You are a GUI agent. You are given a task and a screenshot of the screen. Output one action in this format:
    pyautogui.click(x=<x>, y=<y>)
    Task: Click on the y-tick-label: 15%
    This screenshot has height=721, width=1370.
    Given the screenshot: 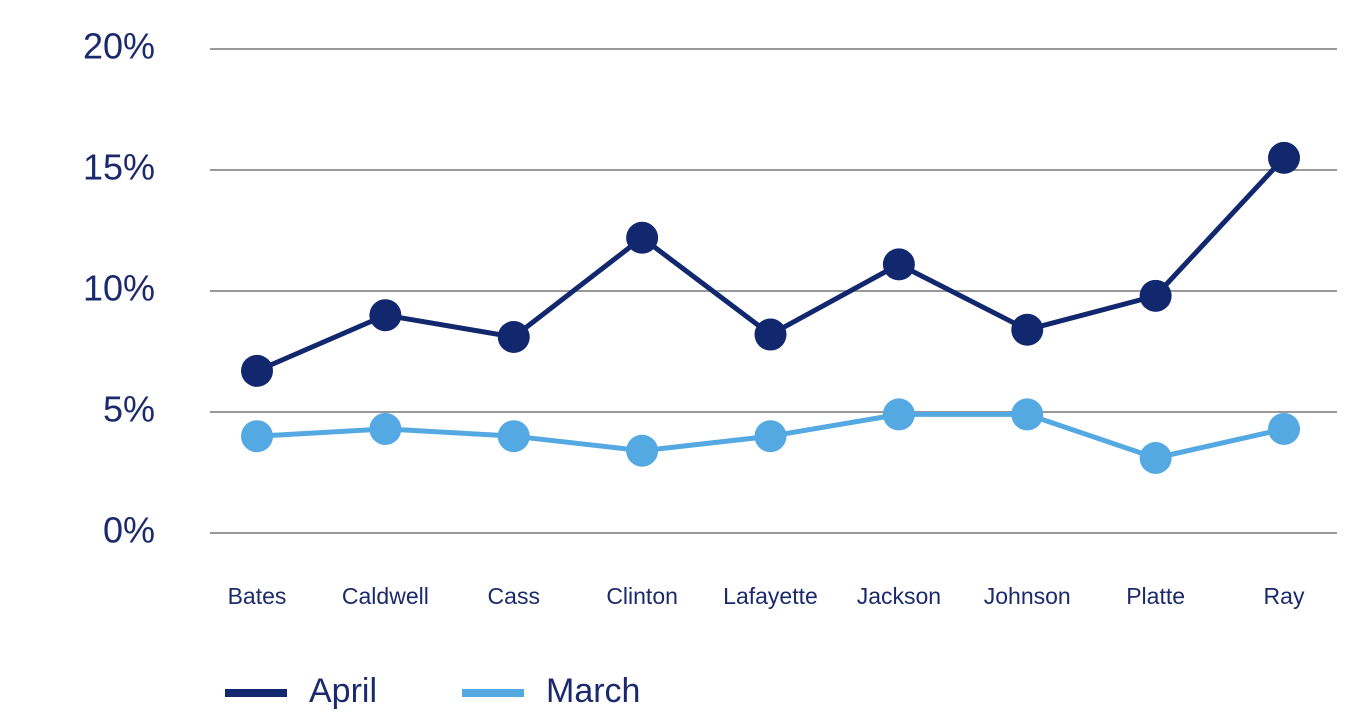 What is the action you would take?
    pyautogui.click(x=119, y=167)
    